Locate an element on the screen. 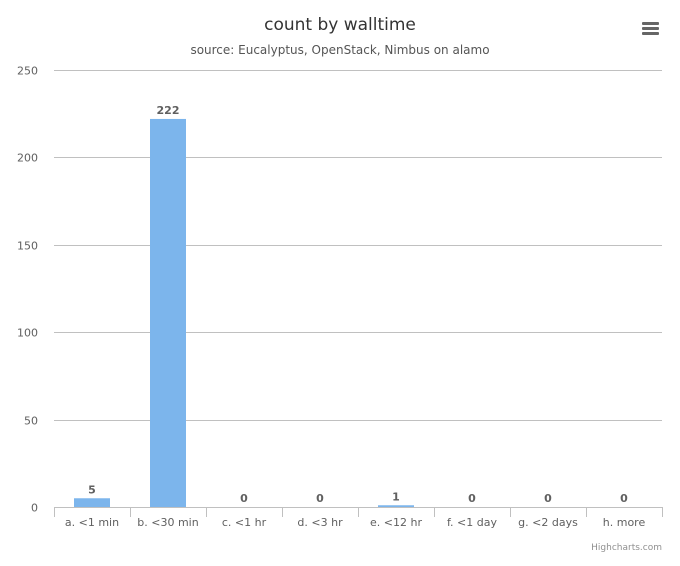 This screenshot has width=680, height=566. y-tick-label: 100 is located at coordinates (27, 333).